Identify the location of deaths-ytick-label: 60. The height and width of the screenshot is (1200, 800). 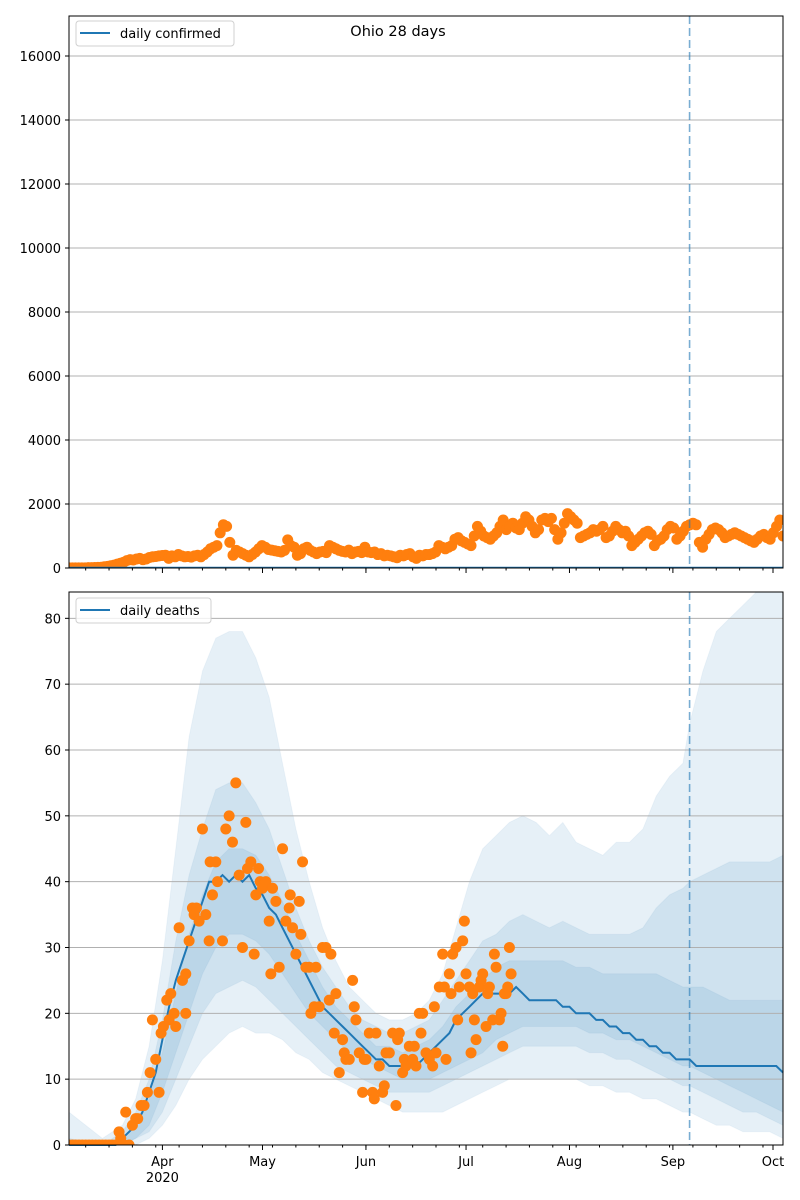
(52, 751).